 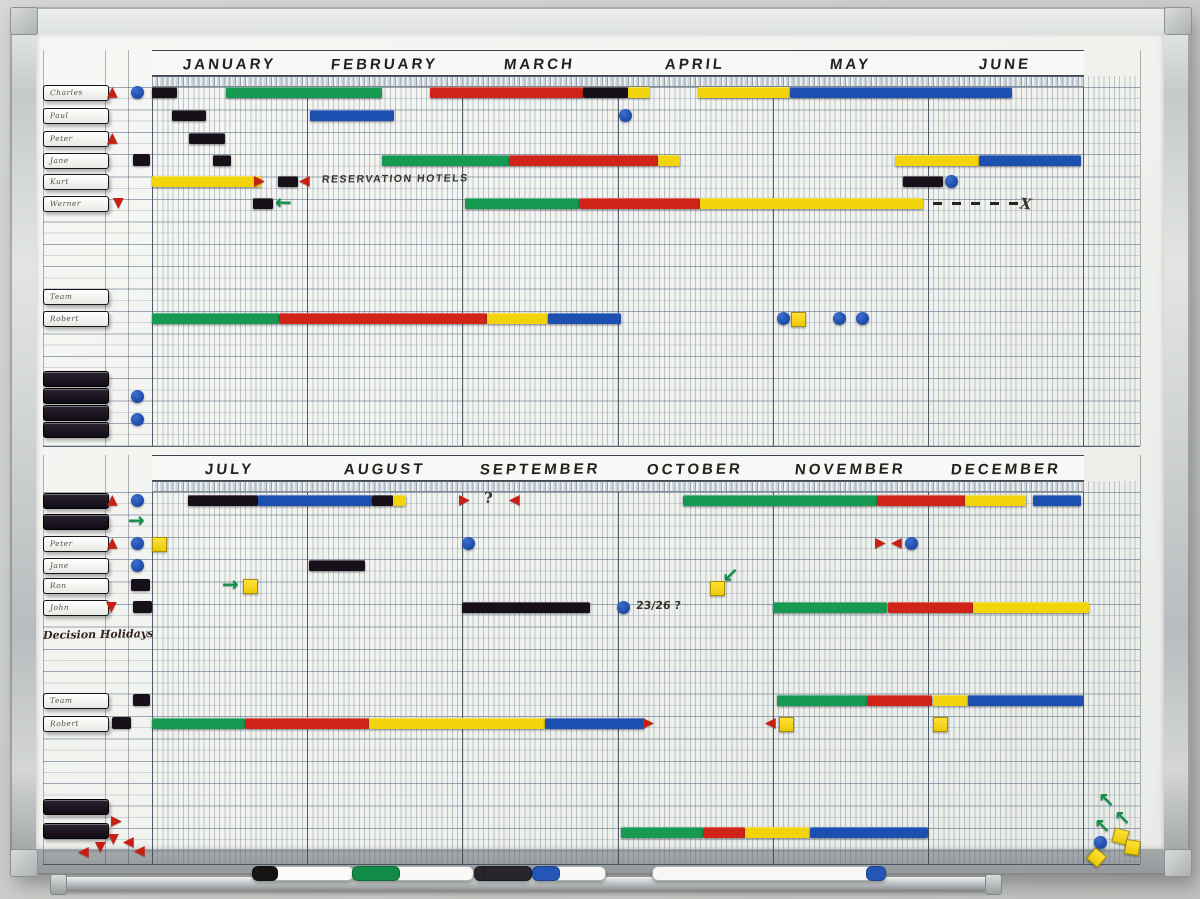 What do you see at coordinates (976, 203) in the screenshot?
I see `handwritten-dashes` at bounding box center [976, 203].